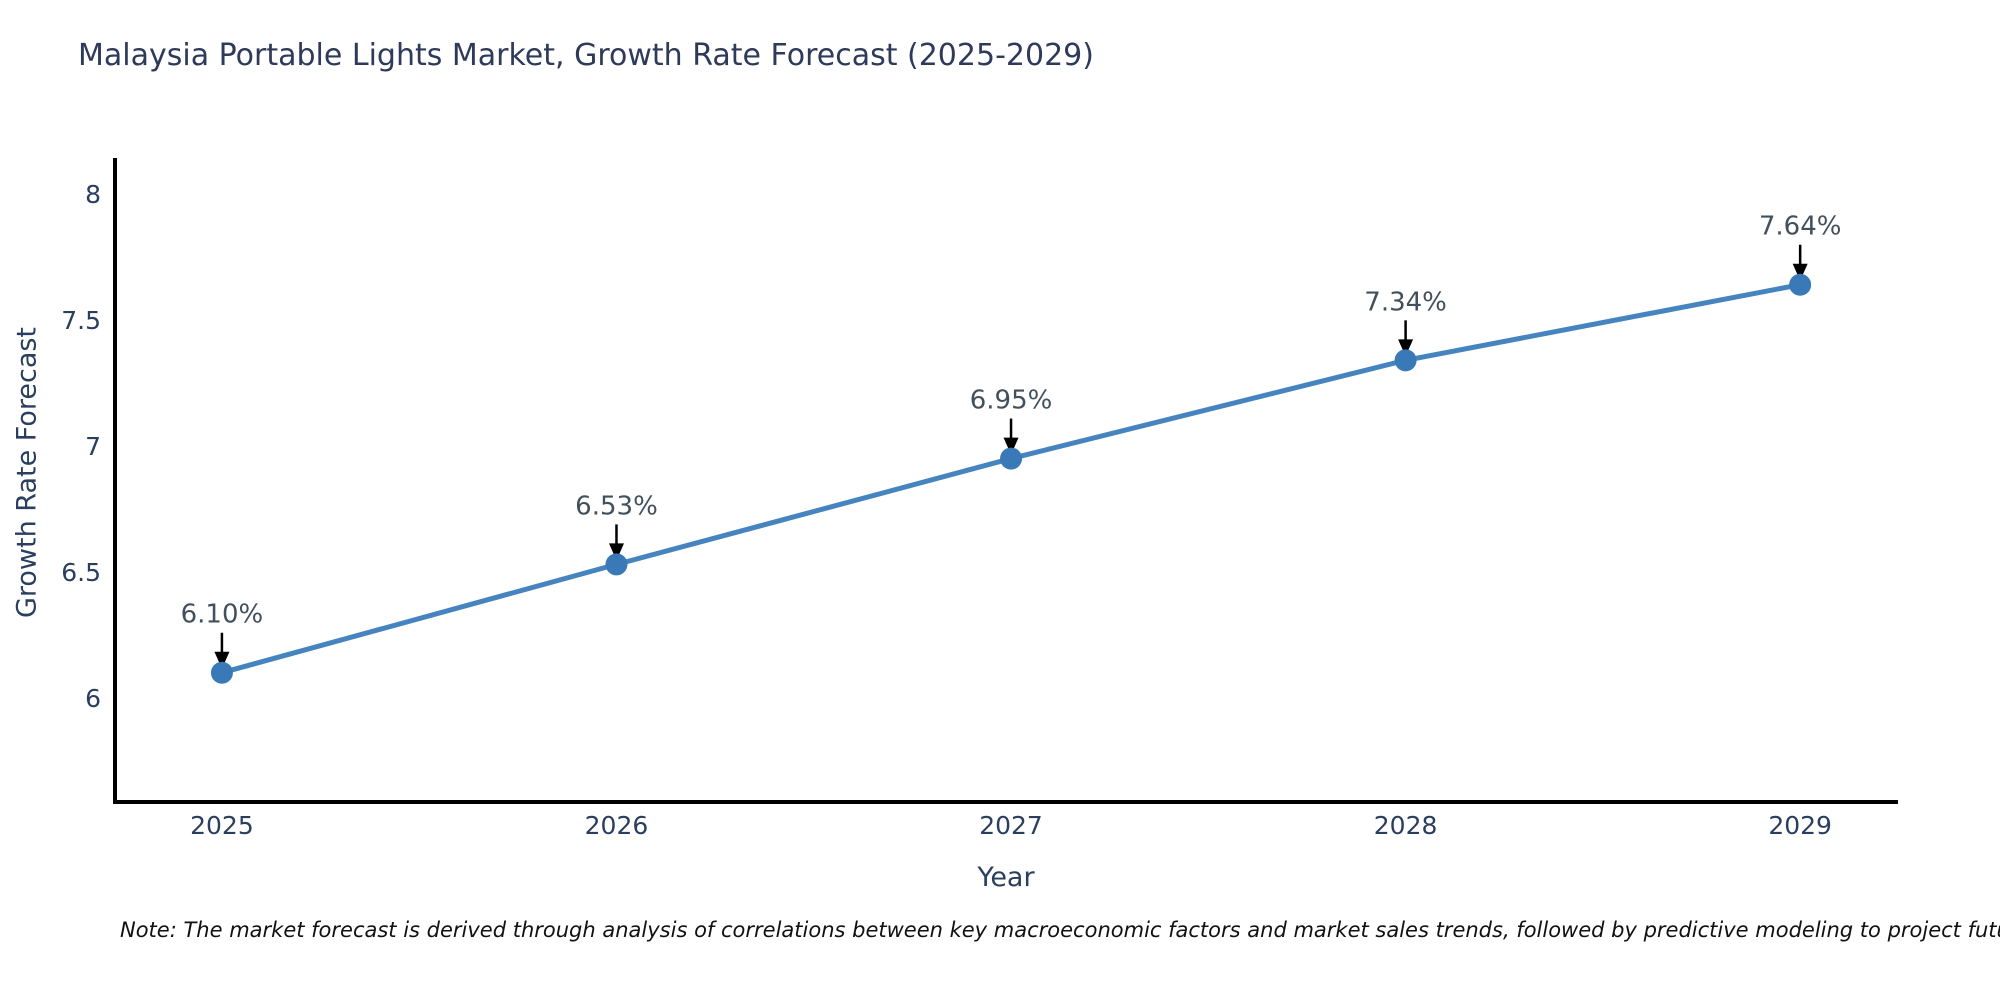  Describe the element at coordinates (81, 572) in the screenshot. I see `y-tick-label: 6.5` at that location.